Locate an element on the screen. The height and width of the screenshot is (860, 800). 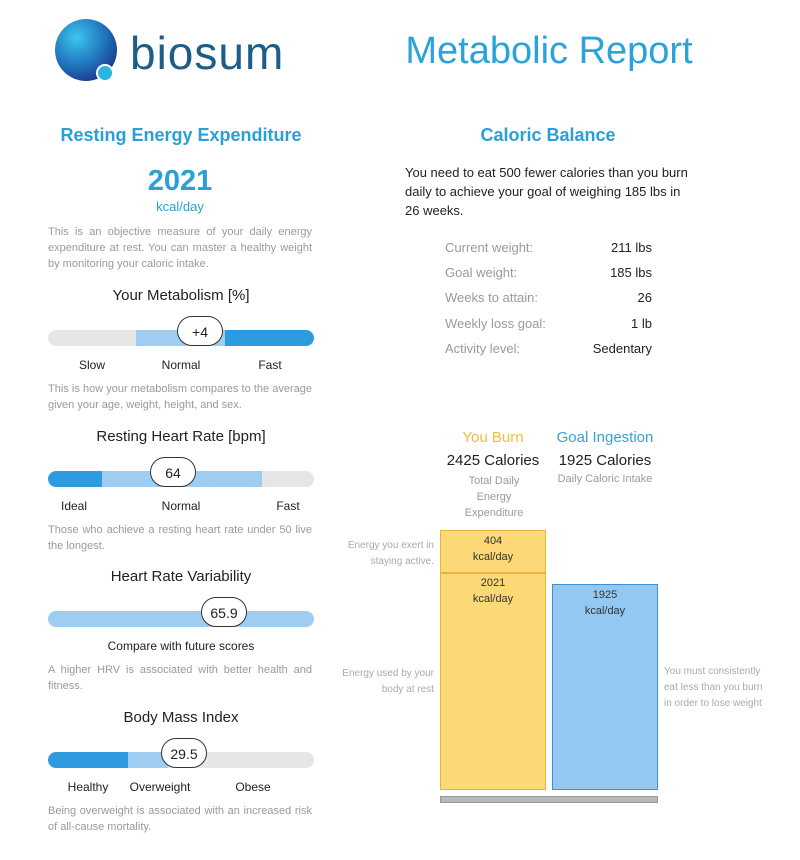
ingestion-title: Goal Ingestion is located at coordinates (605, 437).